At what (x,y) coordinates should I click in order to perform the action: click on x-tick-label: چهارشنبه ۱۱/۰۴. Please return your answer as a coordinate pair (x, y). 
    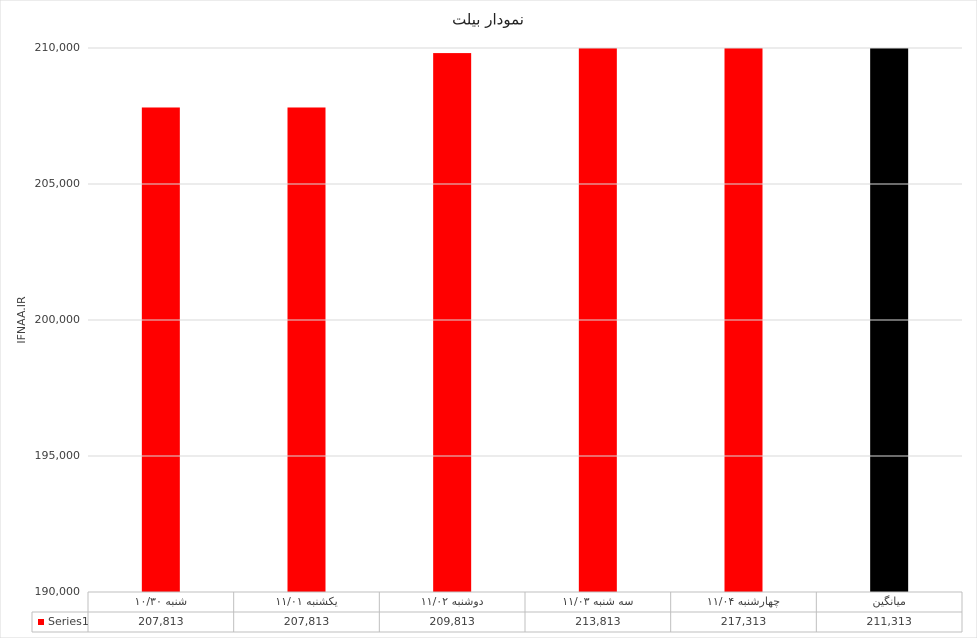
    Looking at the image, I should click on (743, 601).